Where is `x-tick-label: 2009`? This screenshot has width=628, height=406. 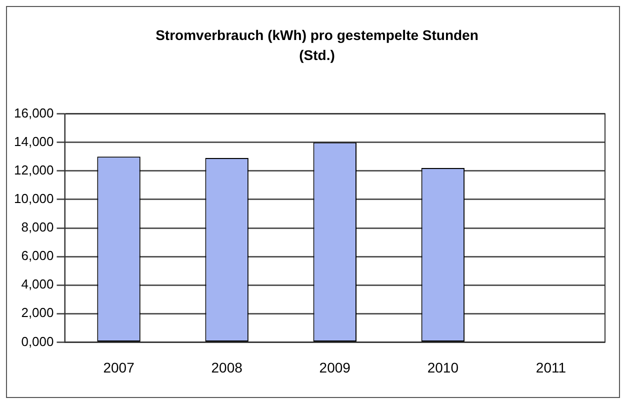
x-tick-label: 2009 is located at coordinates (335, 367).